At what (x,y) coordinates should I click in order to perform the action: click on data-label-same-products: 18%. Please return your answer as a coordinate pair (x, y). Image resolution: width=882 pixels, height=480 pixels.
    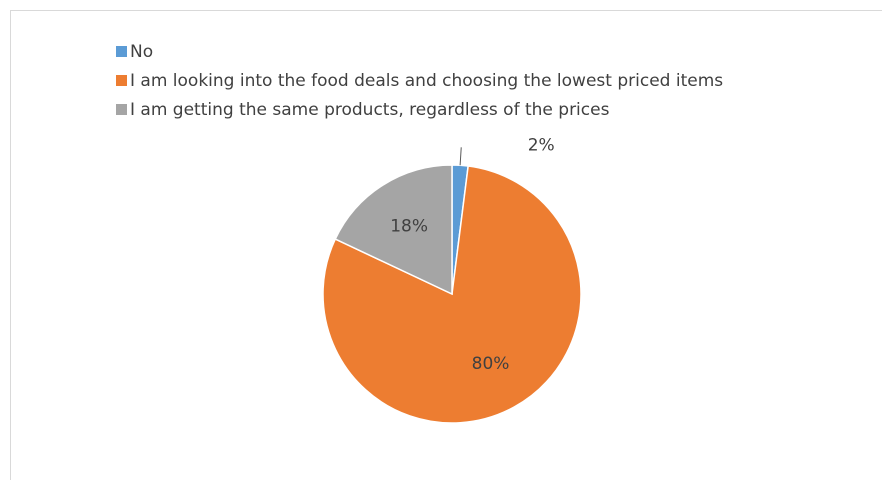
    Looking at the image, I should click on (409, 226).